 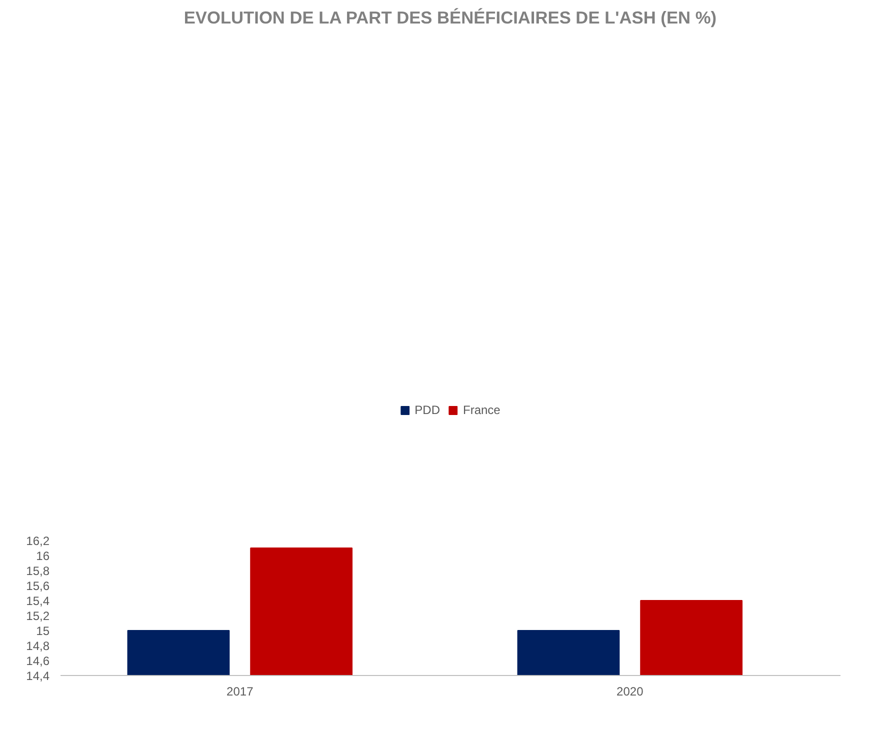 I want to click on y-tick-label: 14,8, so click(x=38, y=646).